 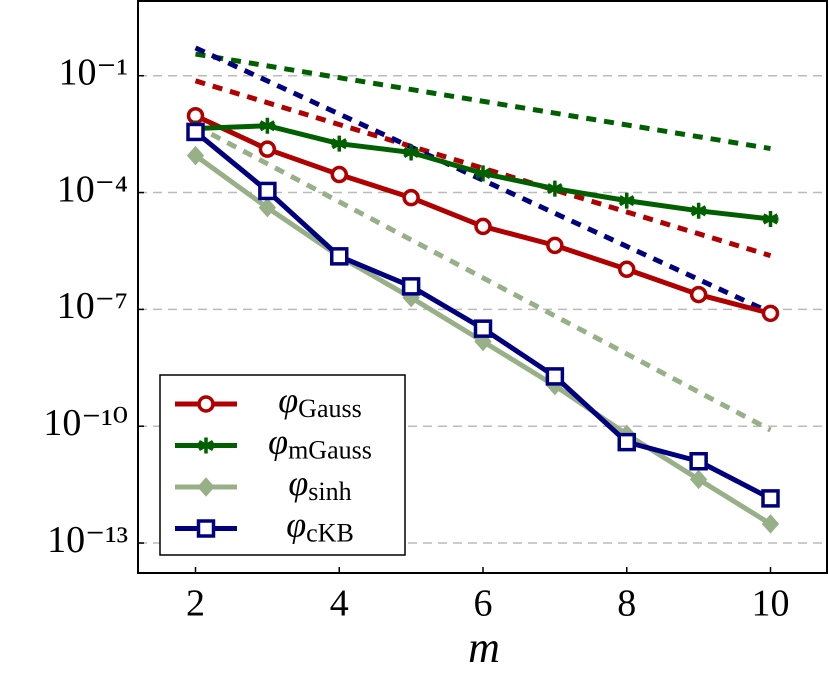 I want to click on x-tick-label: 8, so click(x=626, y=604).